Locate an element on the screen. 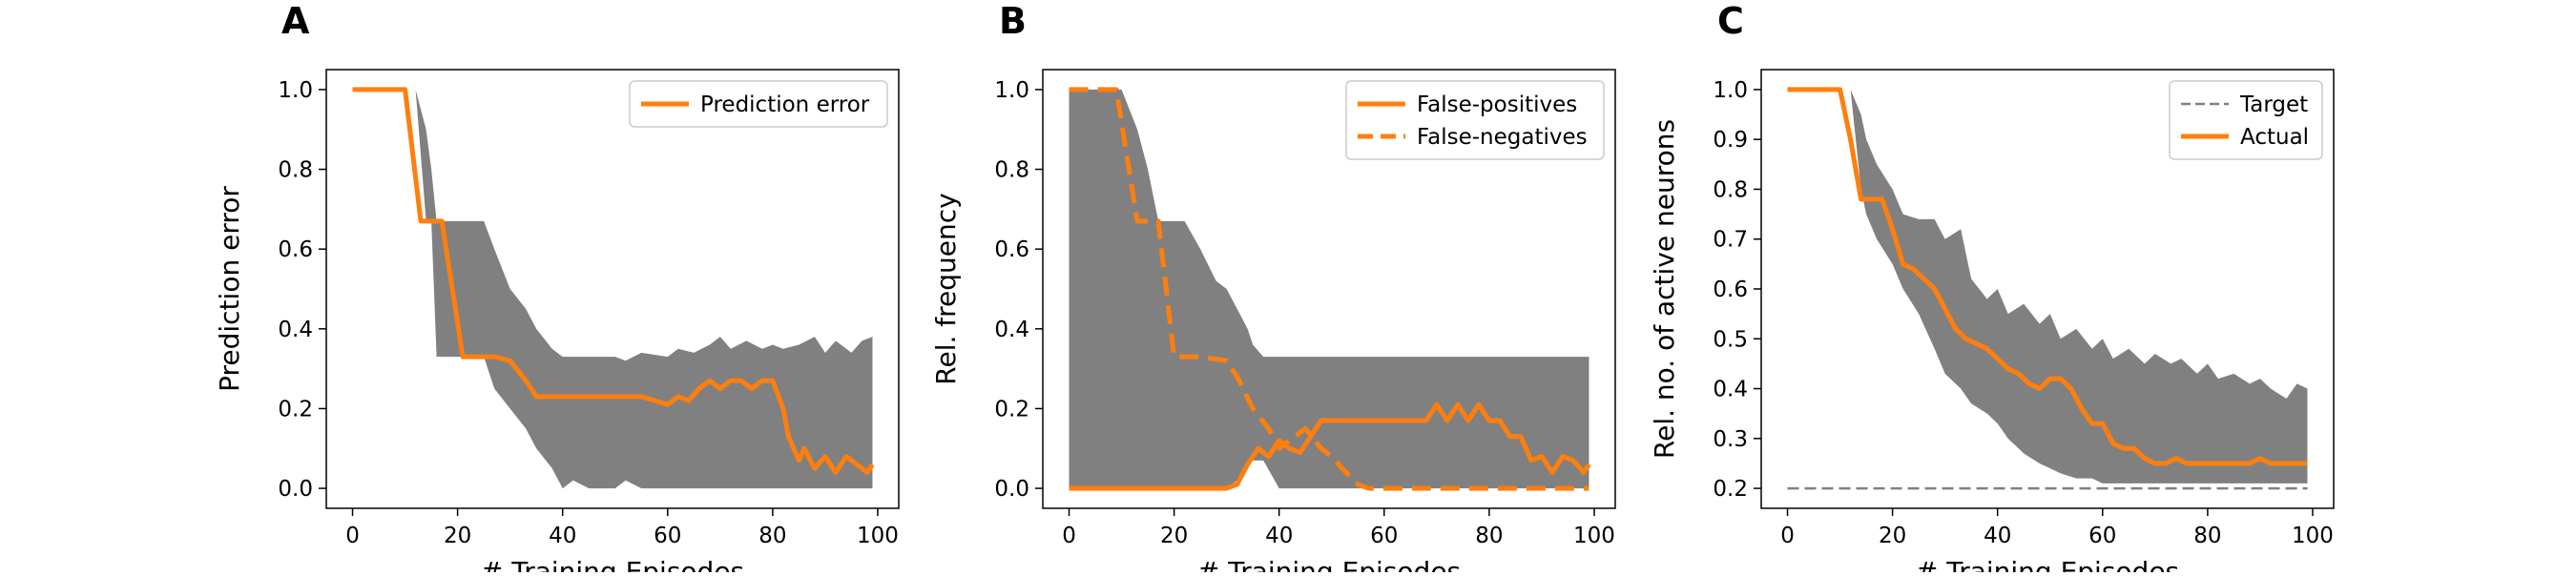  series-line-false-negatives is located at coordinates (1329, 289).